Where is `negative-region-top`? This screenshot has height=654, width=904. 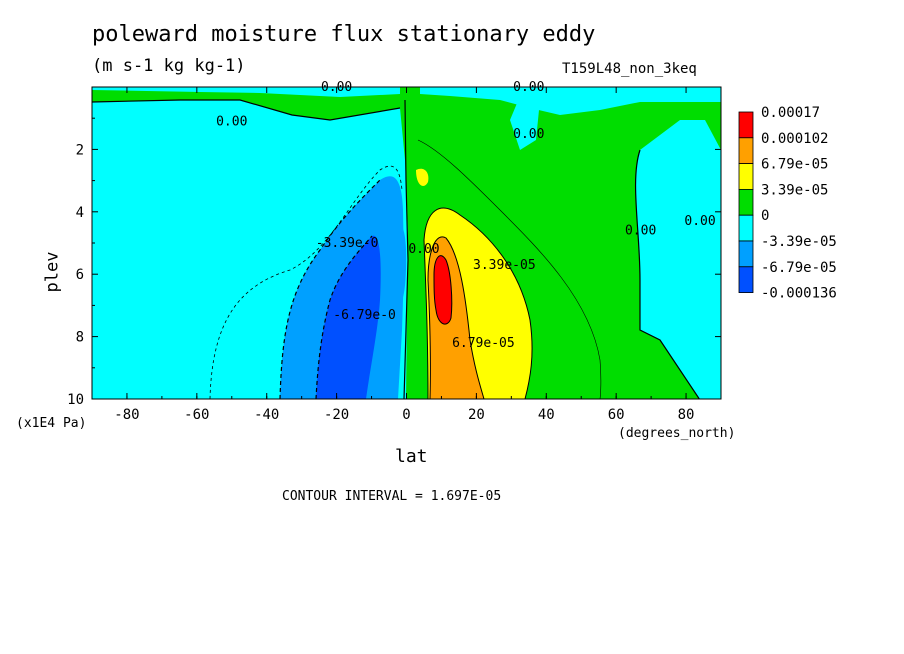 negative-region-top is located at coordinates (246, 92).